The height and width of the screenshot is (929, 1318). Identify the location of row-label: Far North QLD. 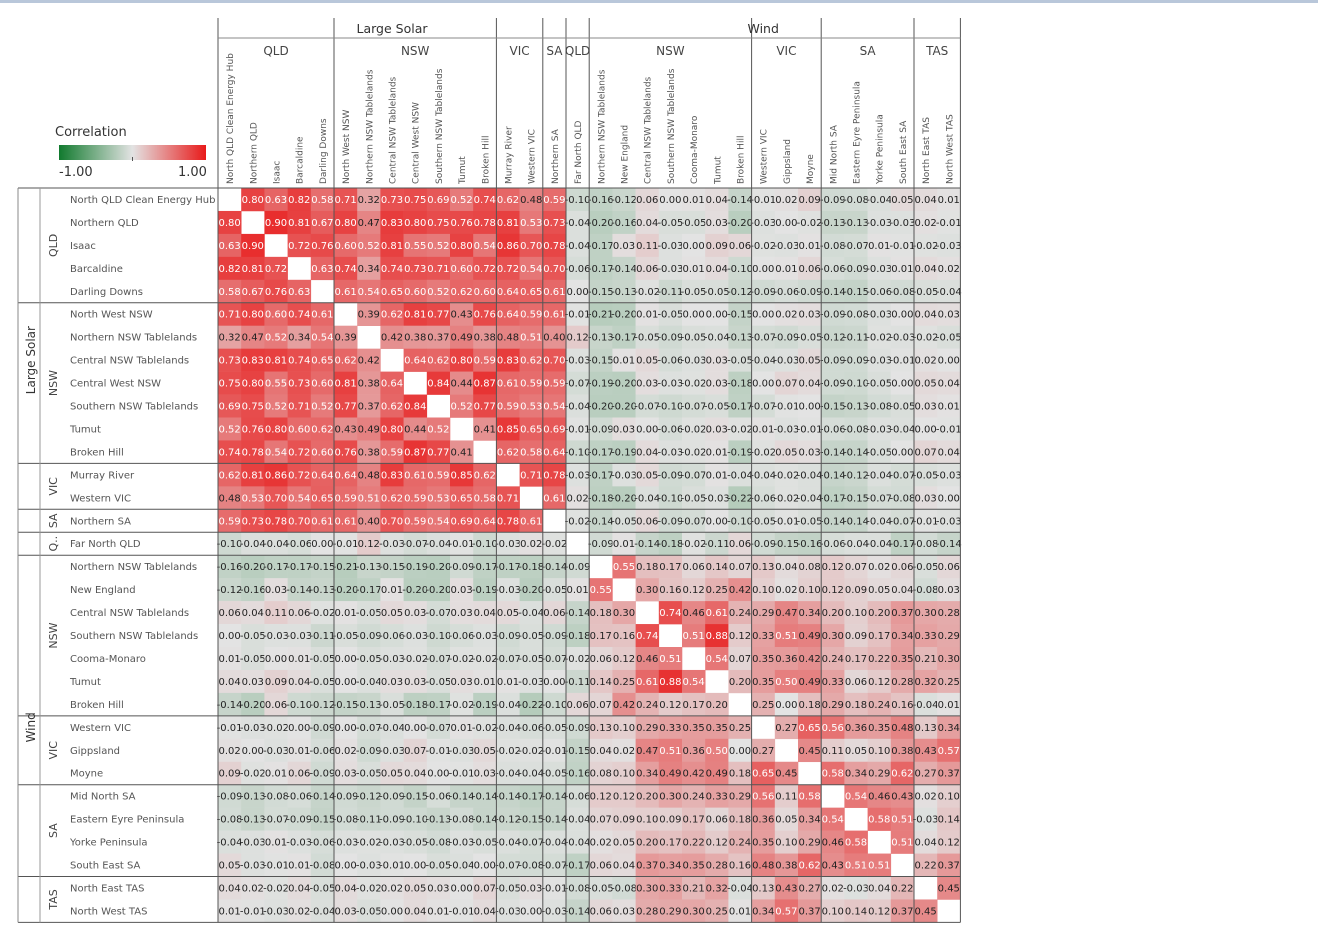
(105, 544).